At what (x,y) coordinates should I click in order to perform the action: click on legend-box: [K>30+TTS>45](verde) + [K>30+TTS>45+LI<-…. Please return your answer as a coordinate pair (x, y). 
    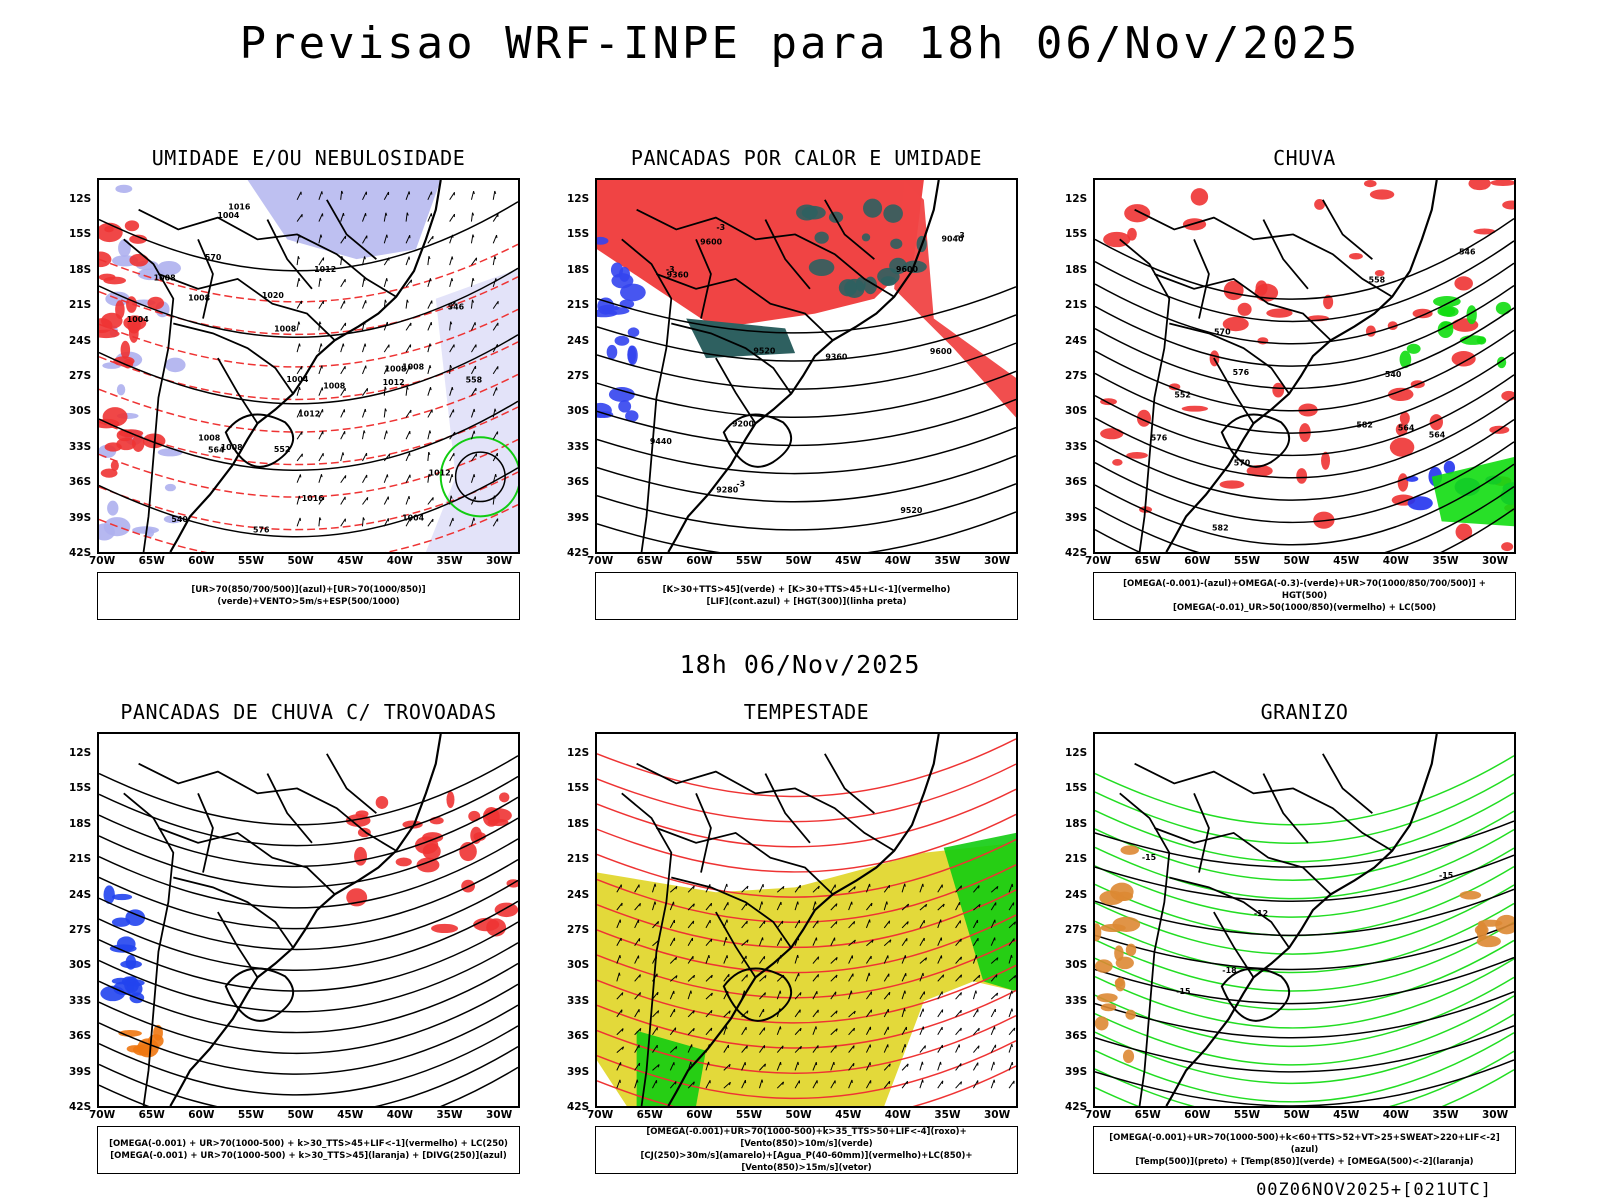
    Looking at the image, I should click on (806, 596).